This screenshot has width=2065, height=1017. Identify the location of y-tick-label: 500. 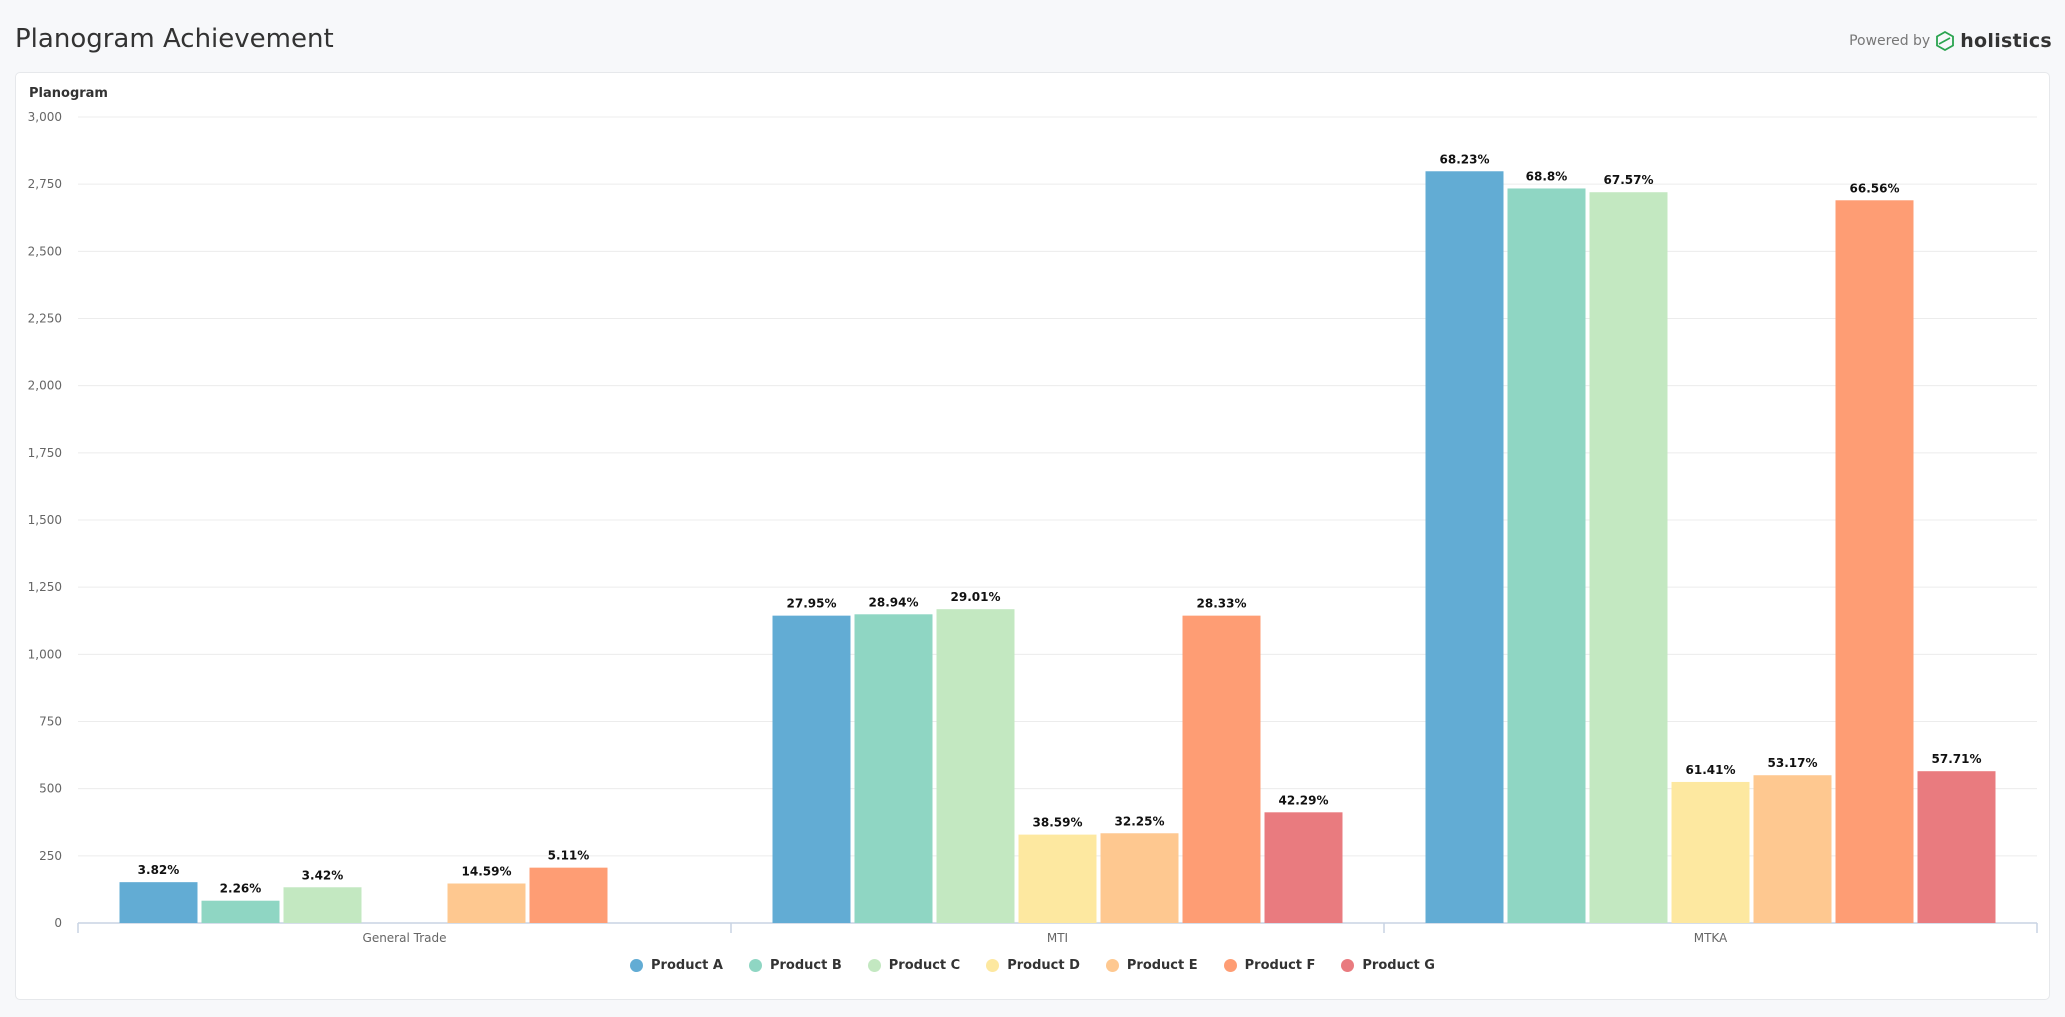
(50, 789).